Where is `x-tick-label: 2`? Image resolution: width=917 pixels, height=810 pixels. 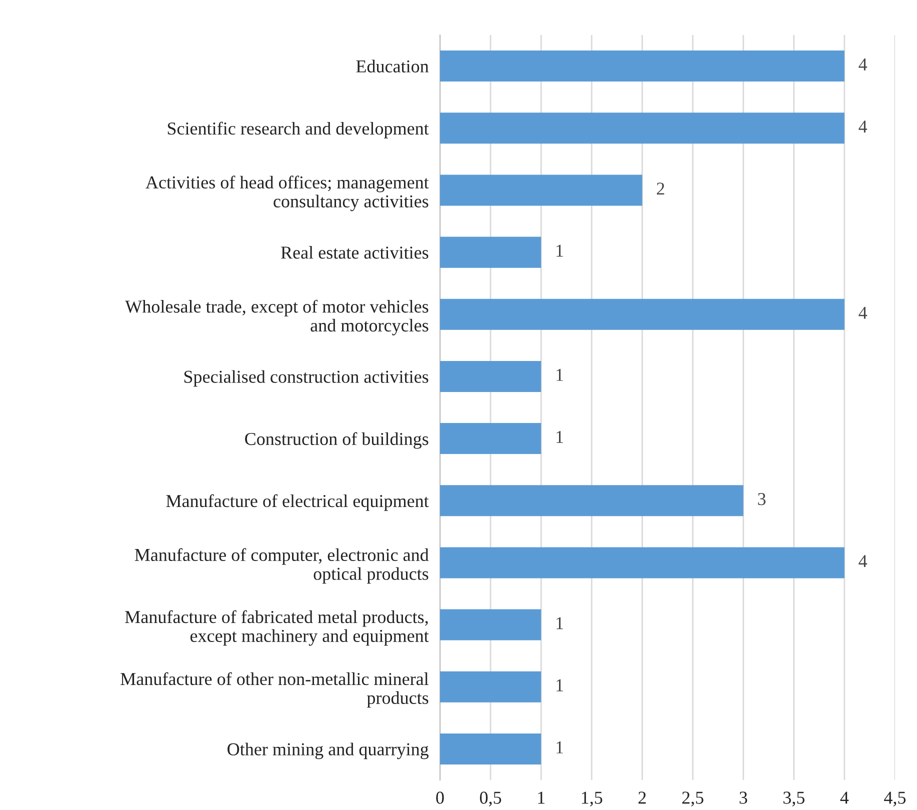 x-tick-label: 2 is located at coordinates (642, 798).